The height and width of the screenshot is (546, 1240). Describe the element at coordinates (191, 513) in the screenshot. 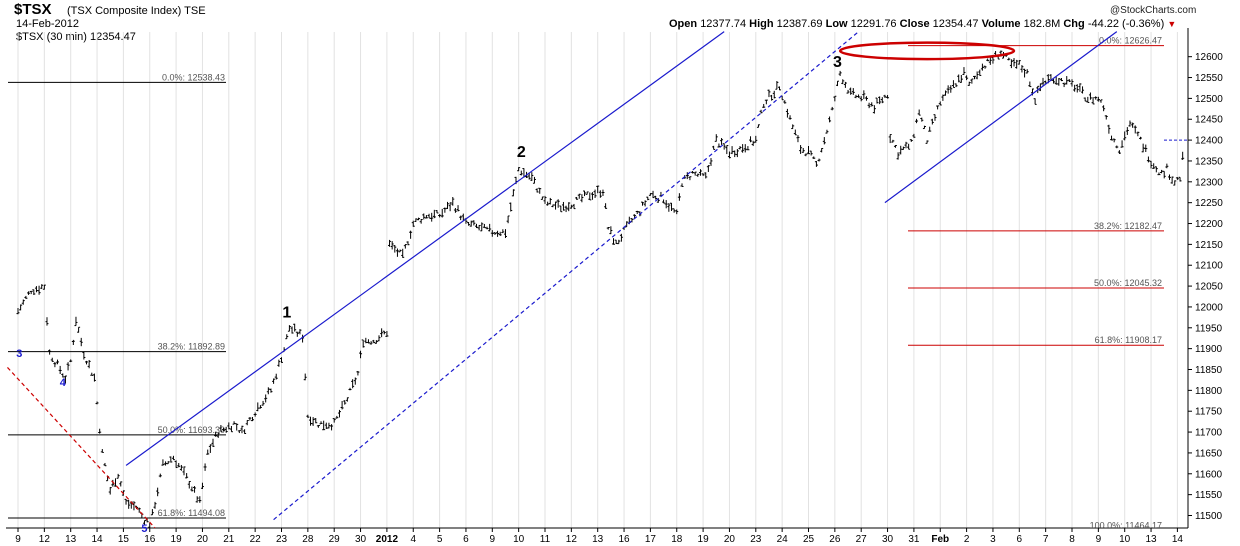

I see `fib-level-label: 61.8%: 11494.08` at that location.